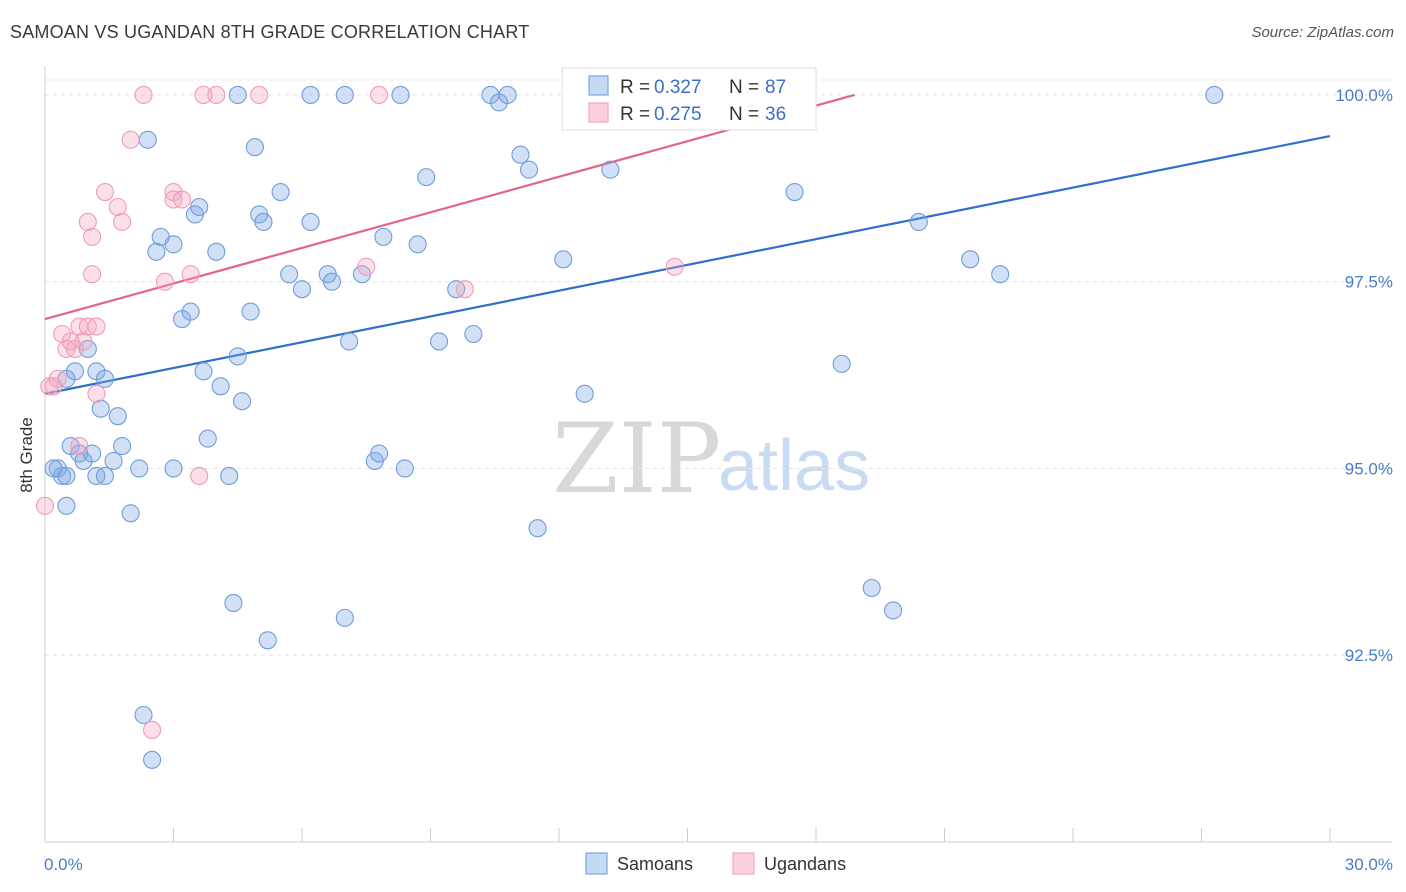  I want to click on y-tick-label: 97.5%, so click(1369, 282).